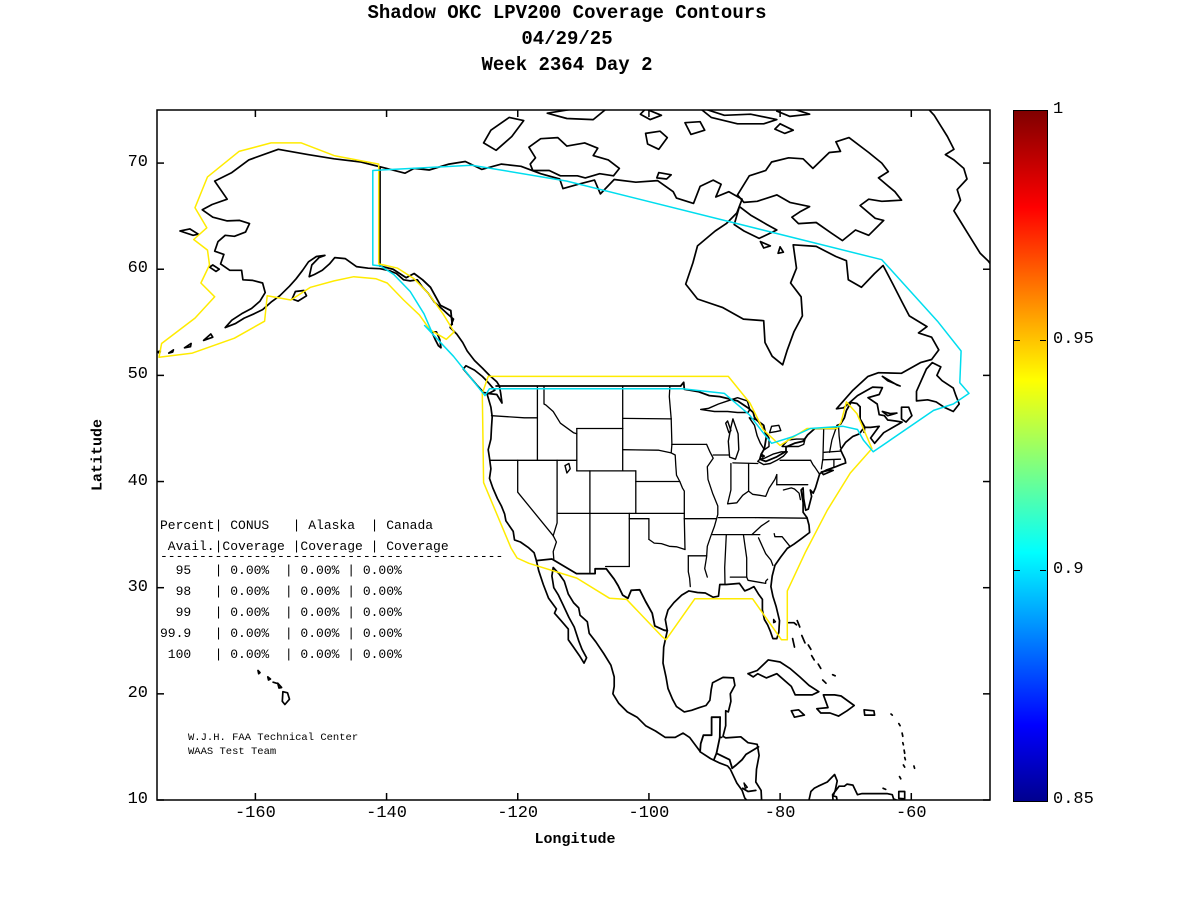 This screenshot has height=900, width=1200. What do you see at coordinates (137, 799) in the screenshot?
I see `y-tick-label: 10` at bounding box center [137, 799].